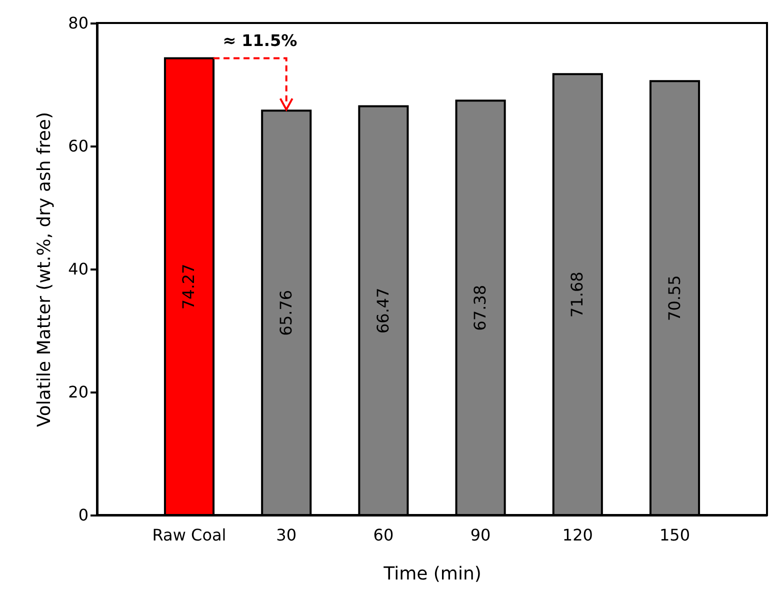 Image resolution: width=771 pixels, height=598 pixels. I want to click on annotation: ≈ 11.5%, so click(260, 40).